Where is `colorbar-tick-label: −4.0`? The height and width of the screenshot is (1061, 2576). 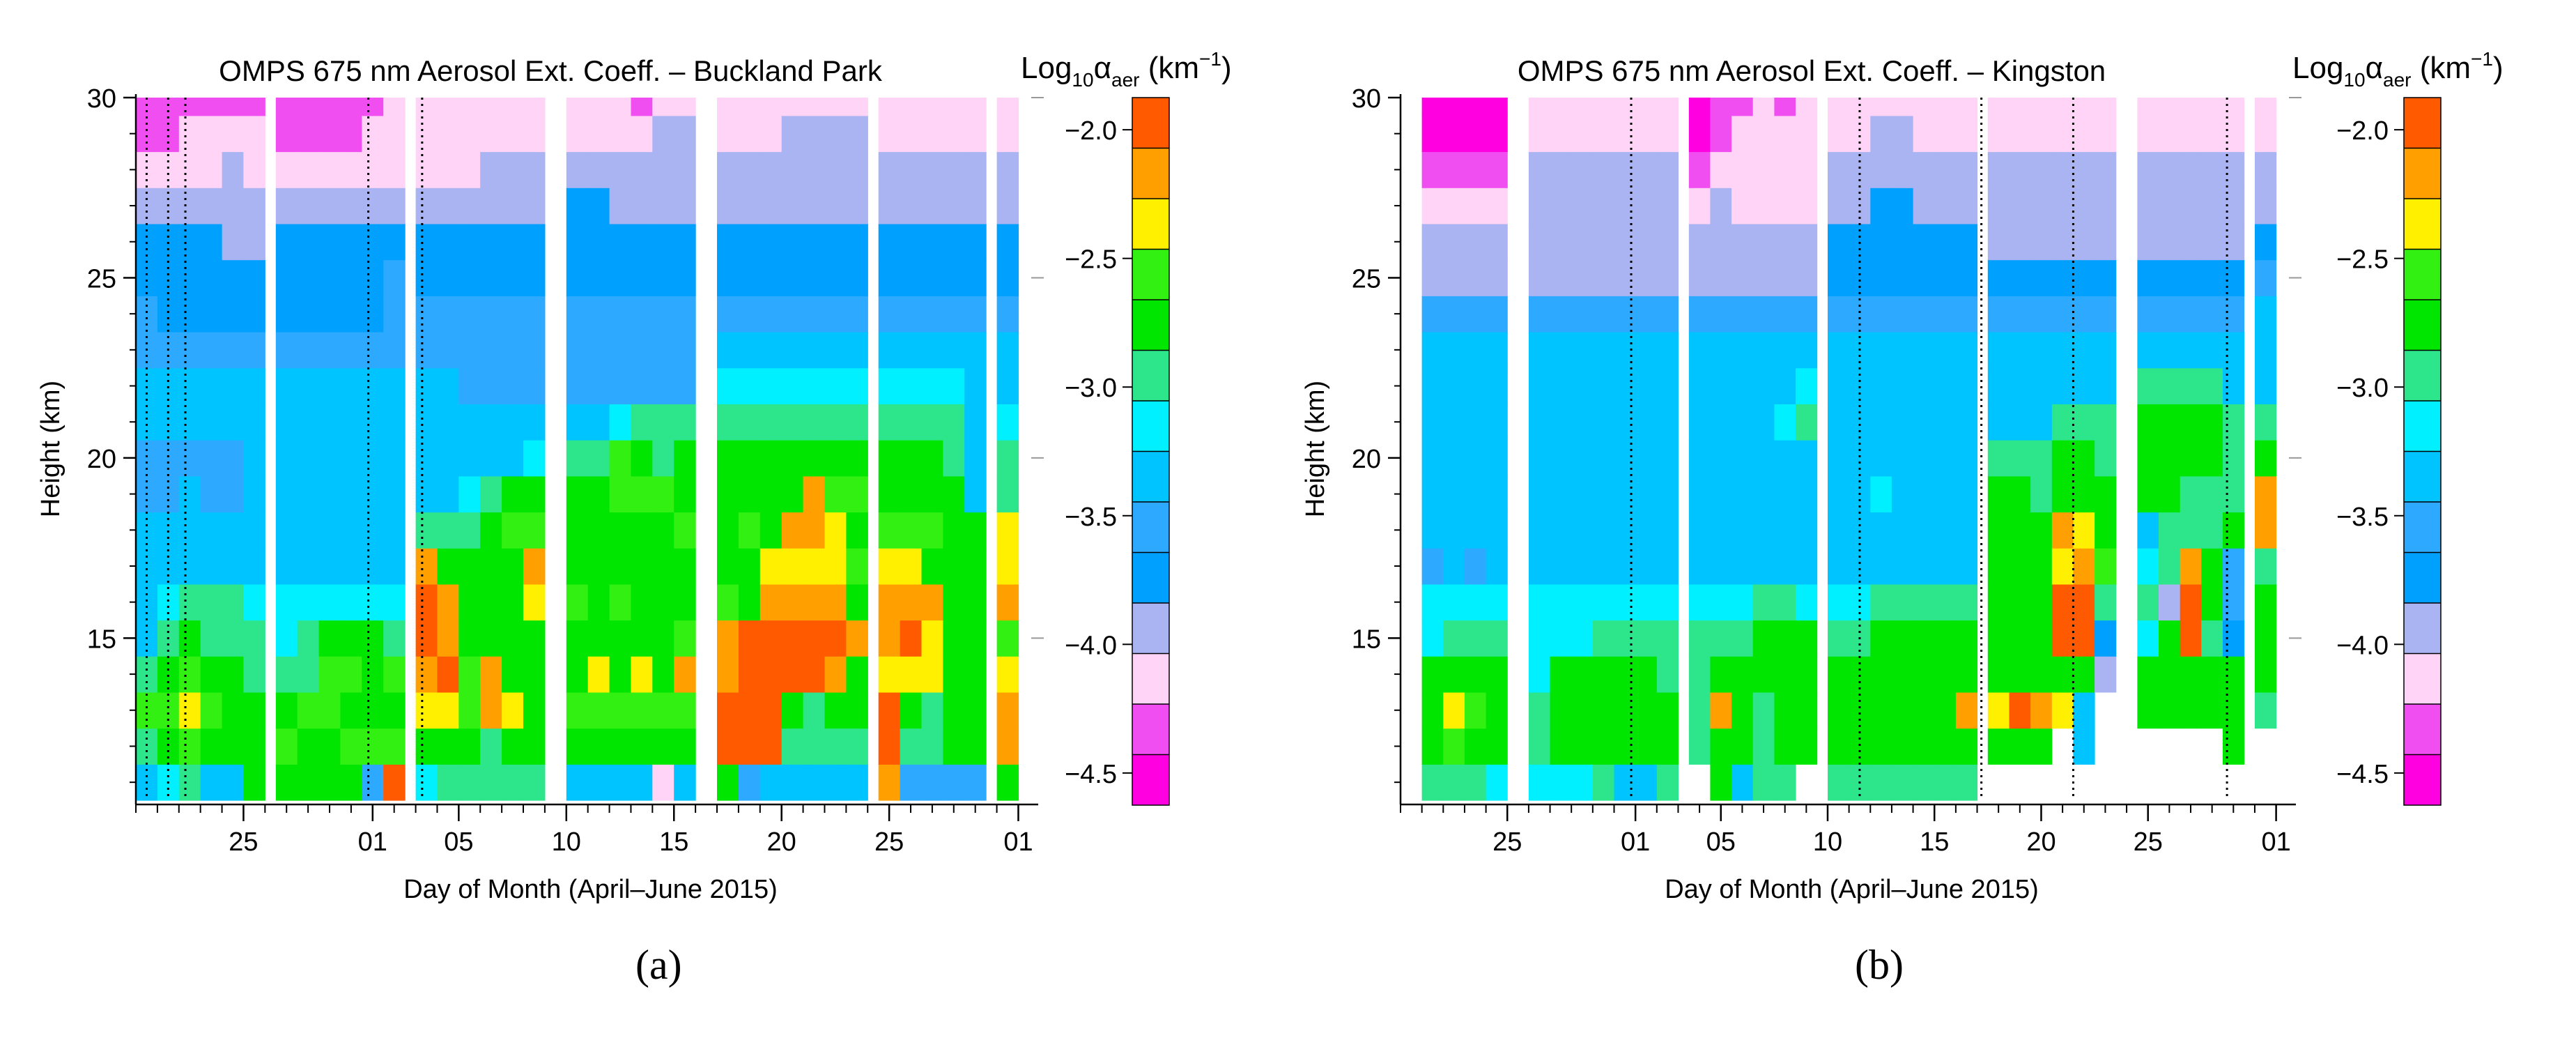
colorbar-tick-label: −4.0 is located at coordinates (2362, 645).